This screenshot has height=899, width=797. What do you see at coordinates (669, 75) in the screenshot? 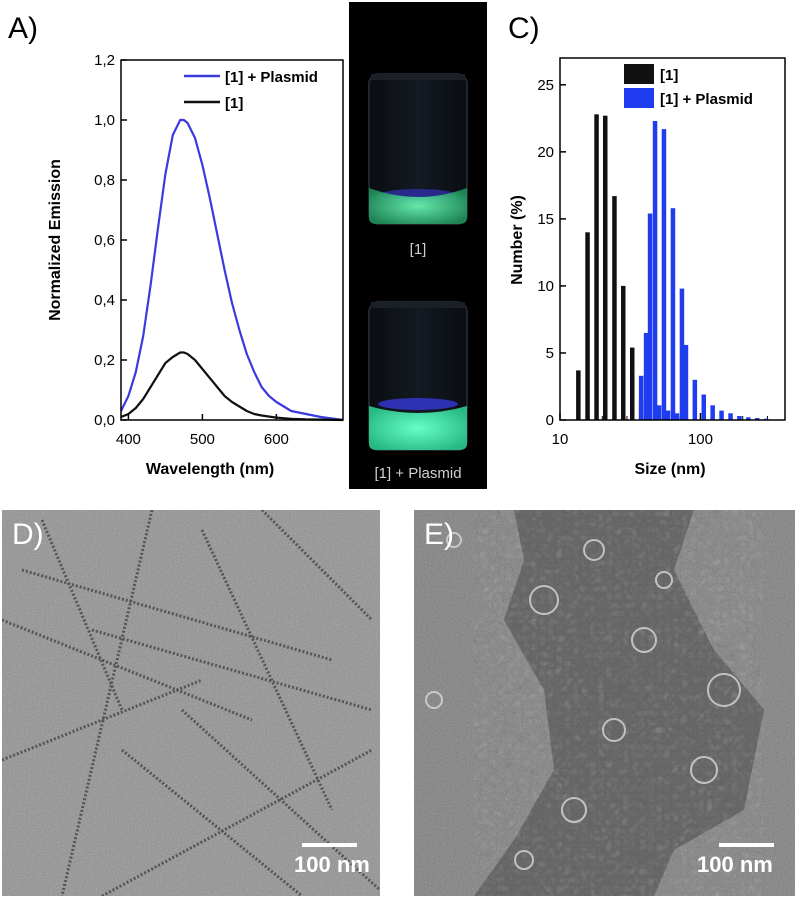
I see `c-legend-label-1: [1]` at bounding box center [669, 75].